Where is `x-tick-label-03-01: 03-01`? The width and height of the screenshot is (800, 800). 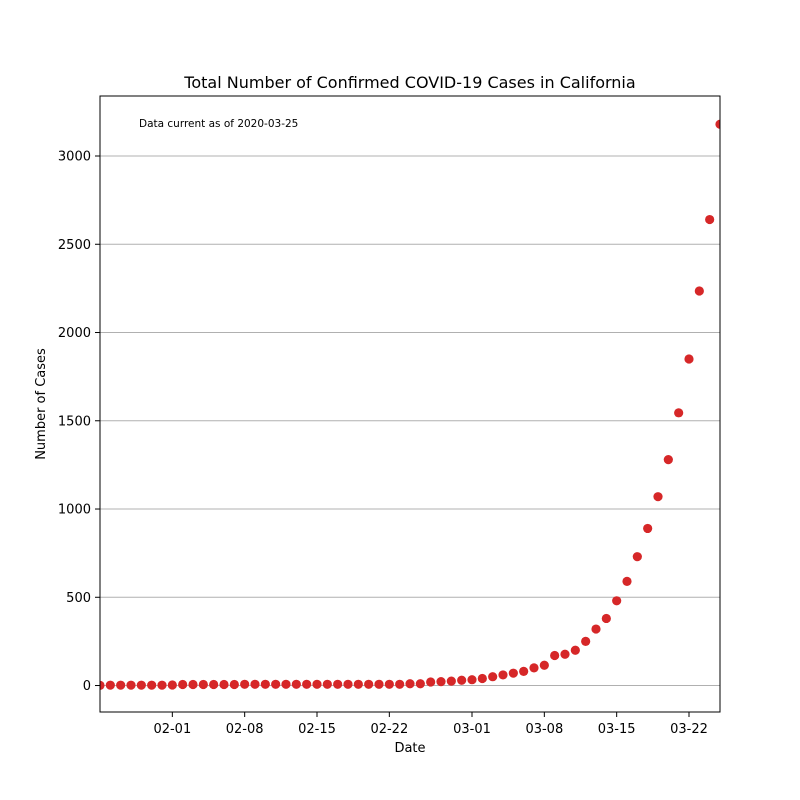
x-tick-label-03-01: 03-01 is located at coordinates (472, 729).